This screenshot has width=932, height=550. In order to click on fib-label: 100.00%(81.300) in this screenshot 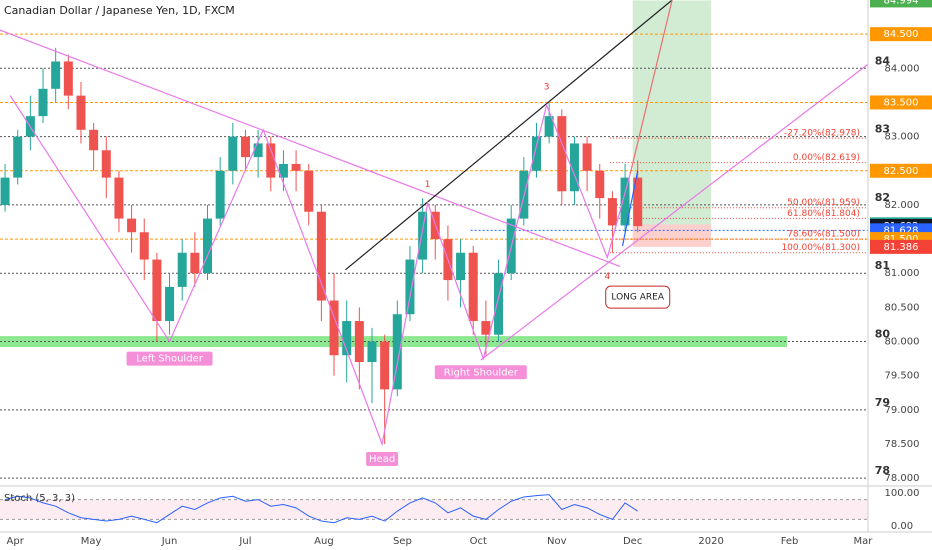, I will do `click(820, 248)`.